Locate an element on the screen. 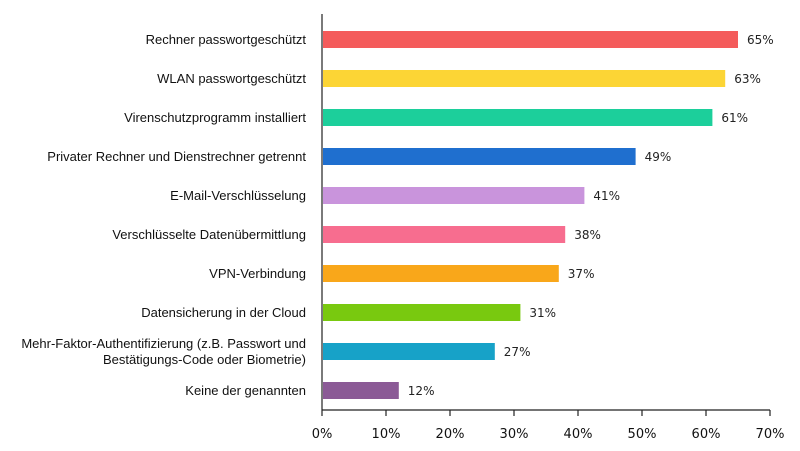  category-label: Verschlüsselte Datenübermittlung is located at coordinates (209, 234).